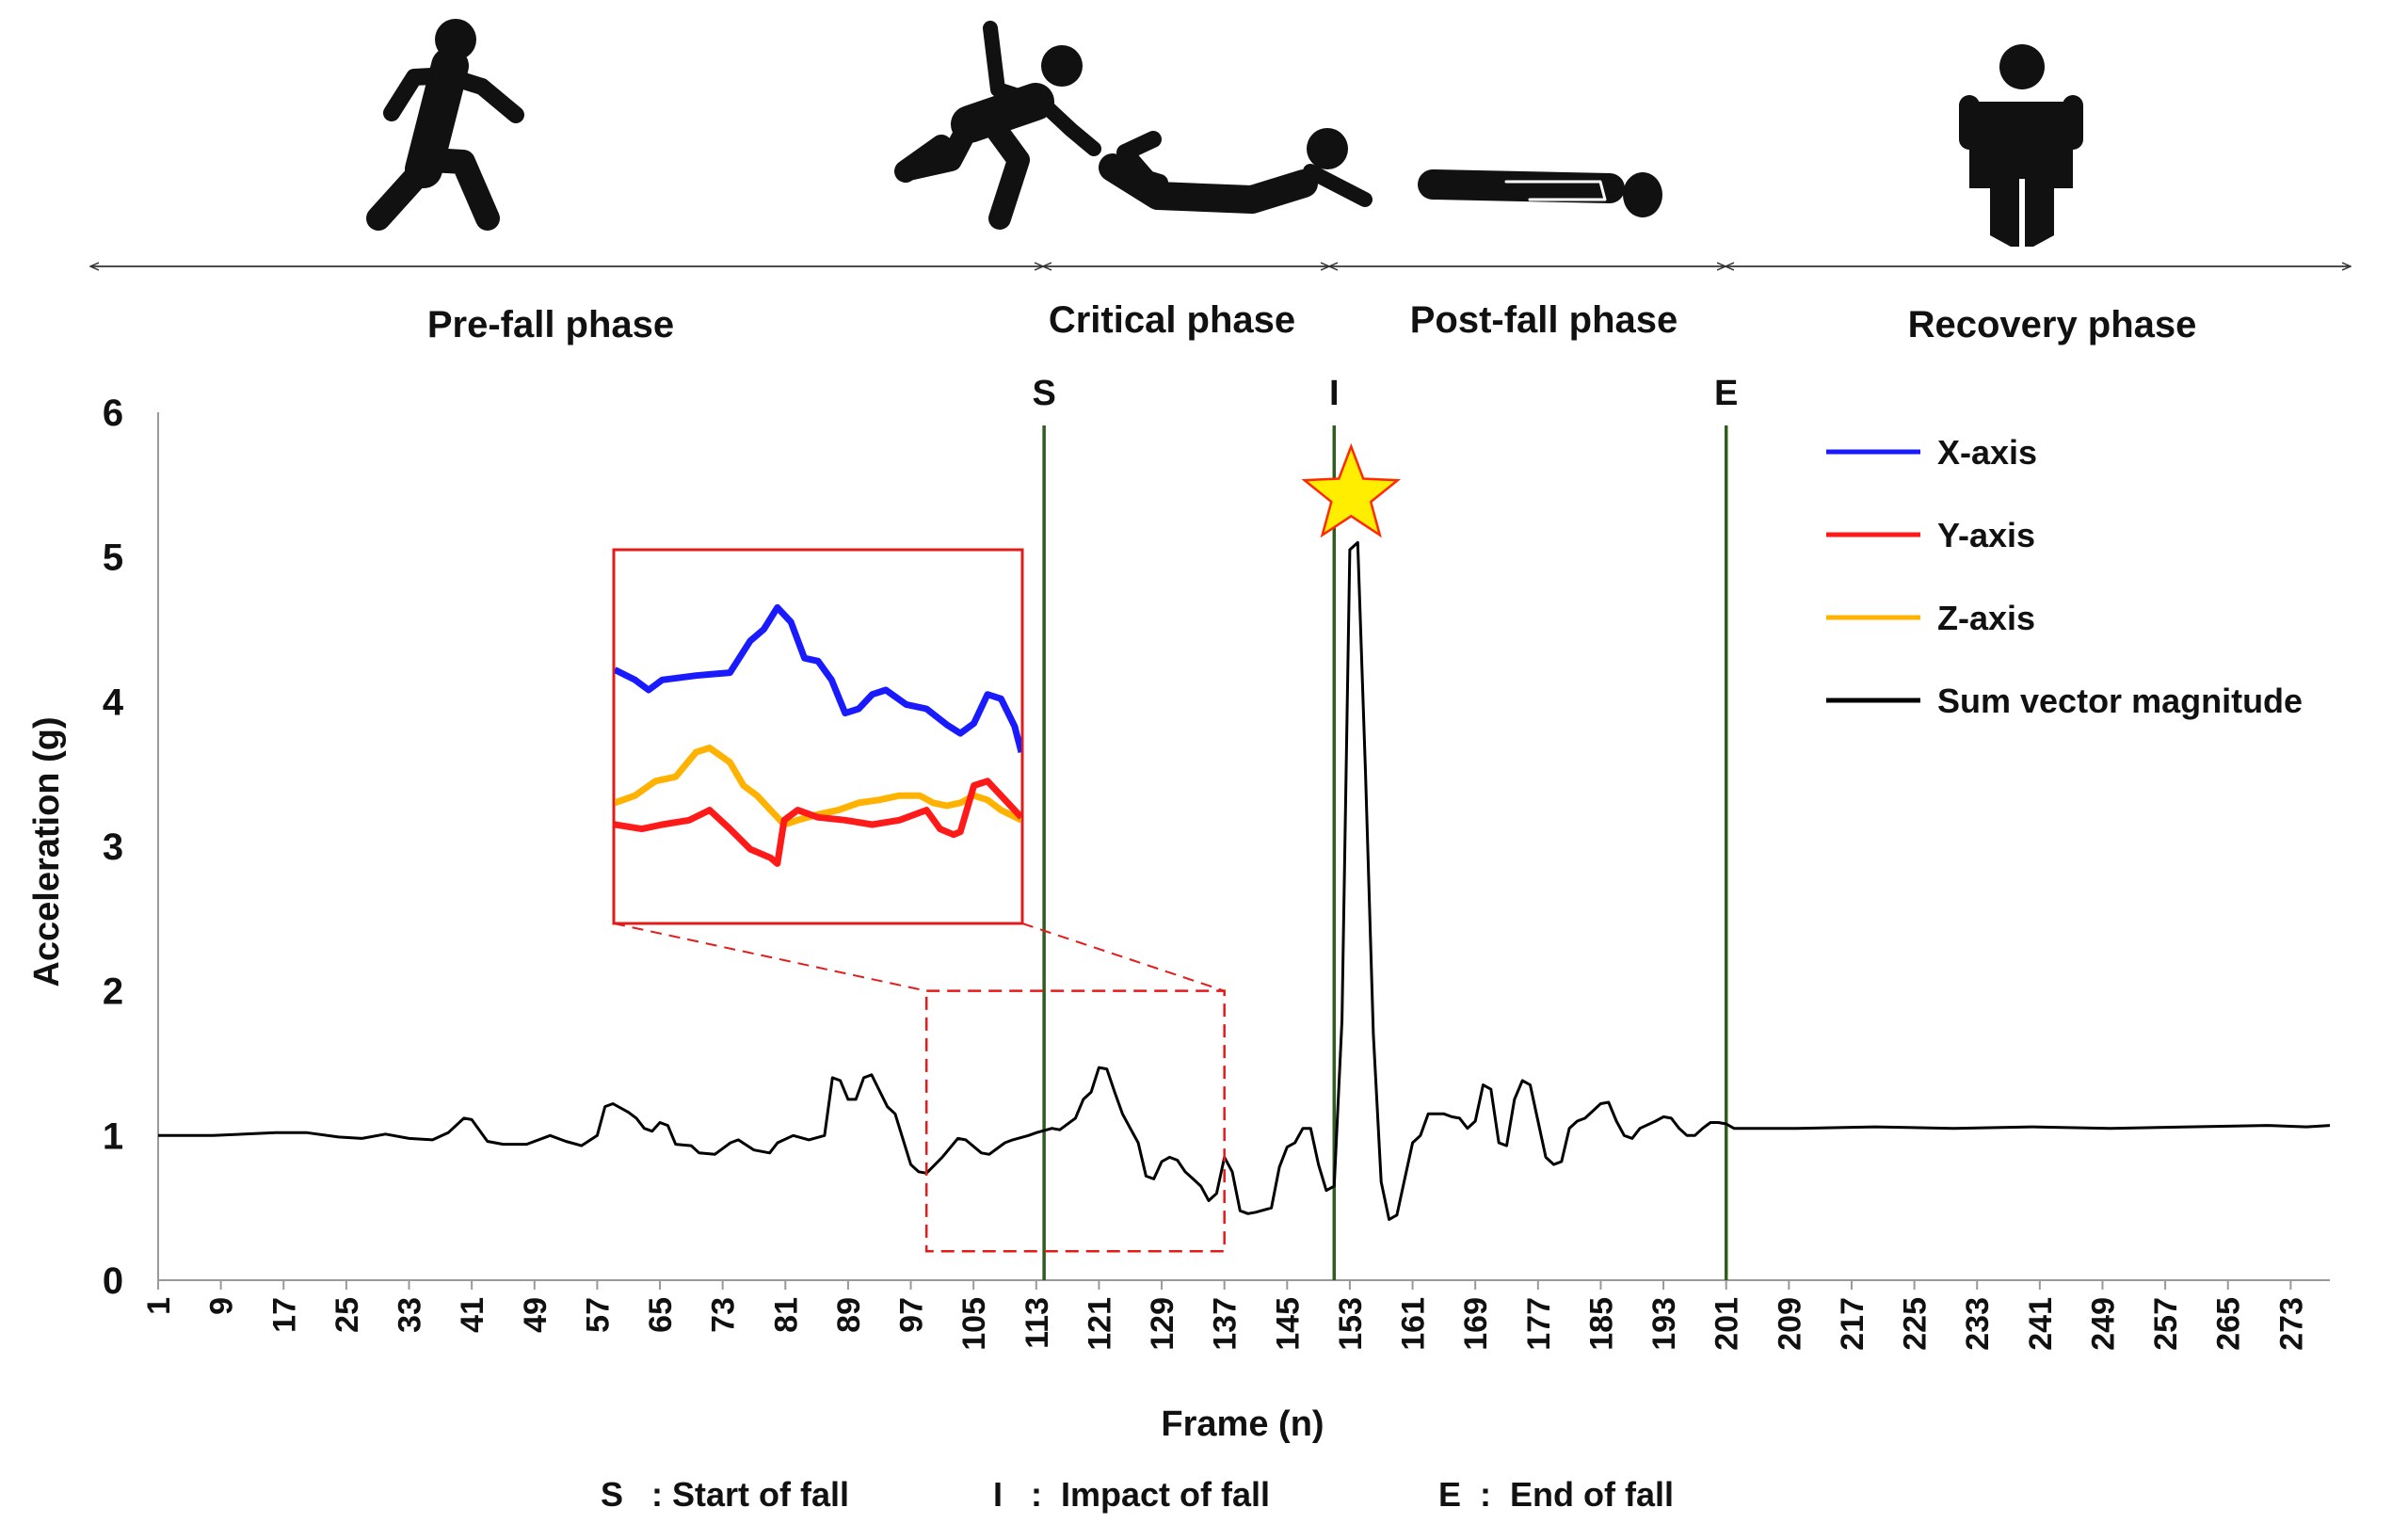  I want to click on y-tick-label: 3, so click(113, 847).